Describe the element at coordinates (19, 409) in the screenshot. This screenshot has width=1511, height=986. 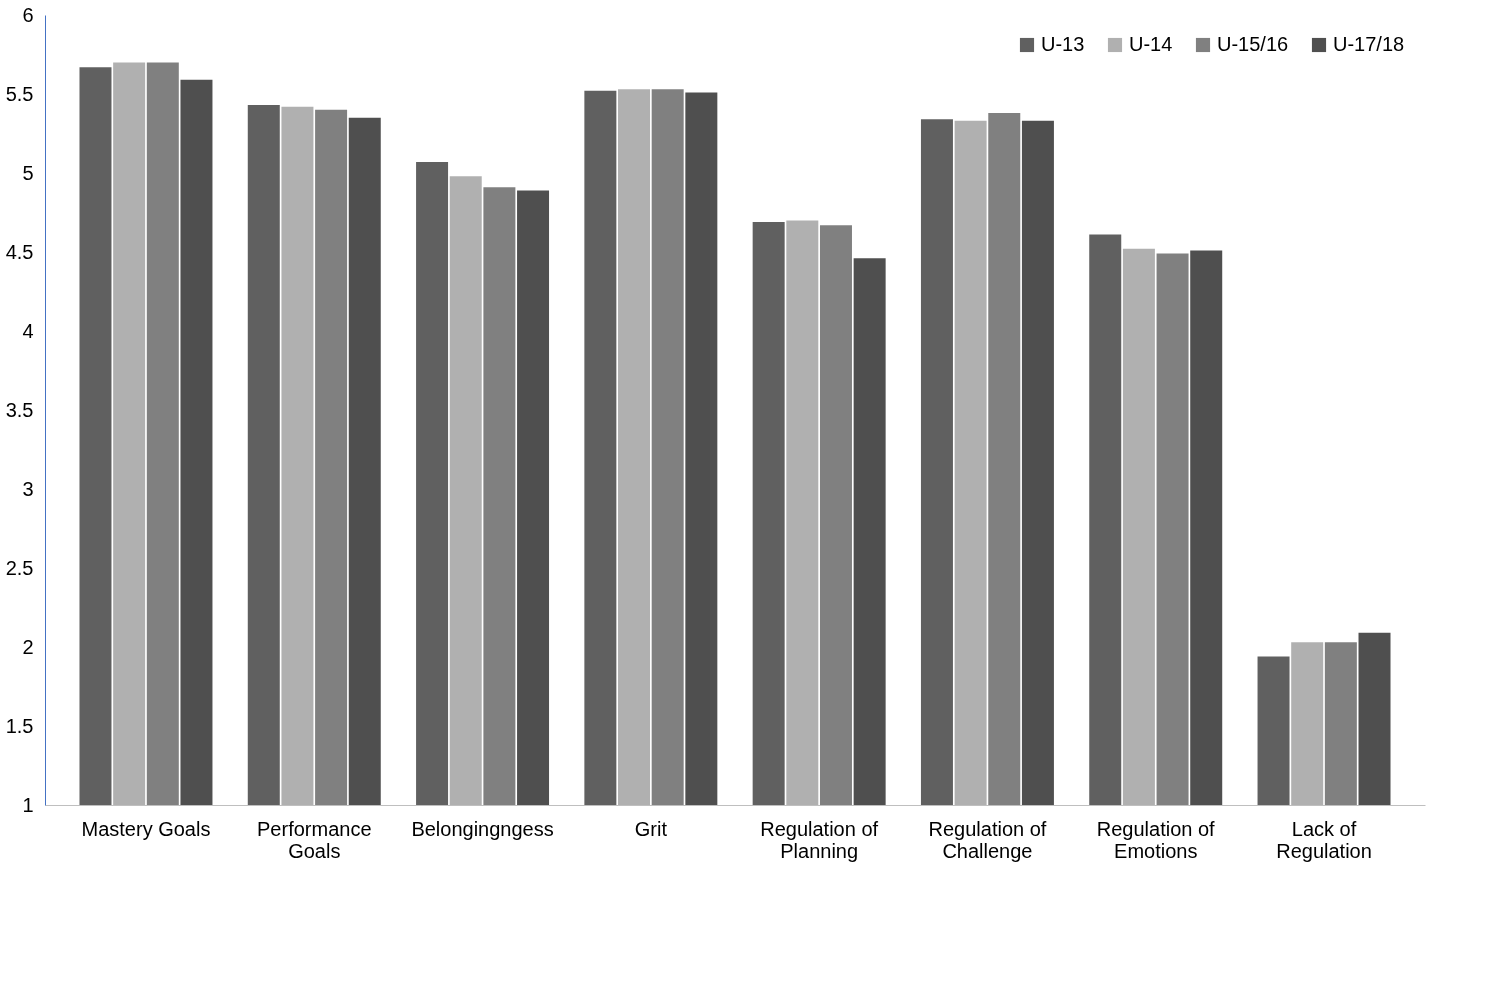
I see `y-tick-label: 3.5` at that location.